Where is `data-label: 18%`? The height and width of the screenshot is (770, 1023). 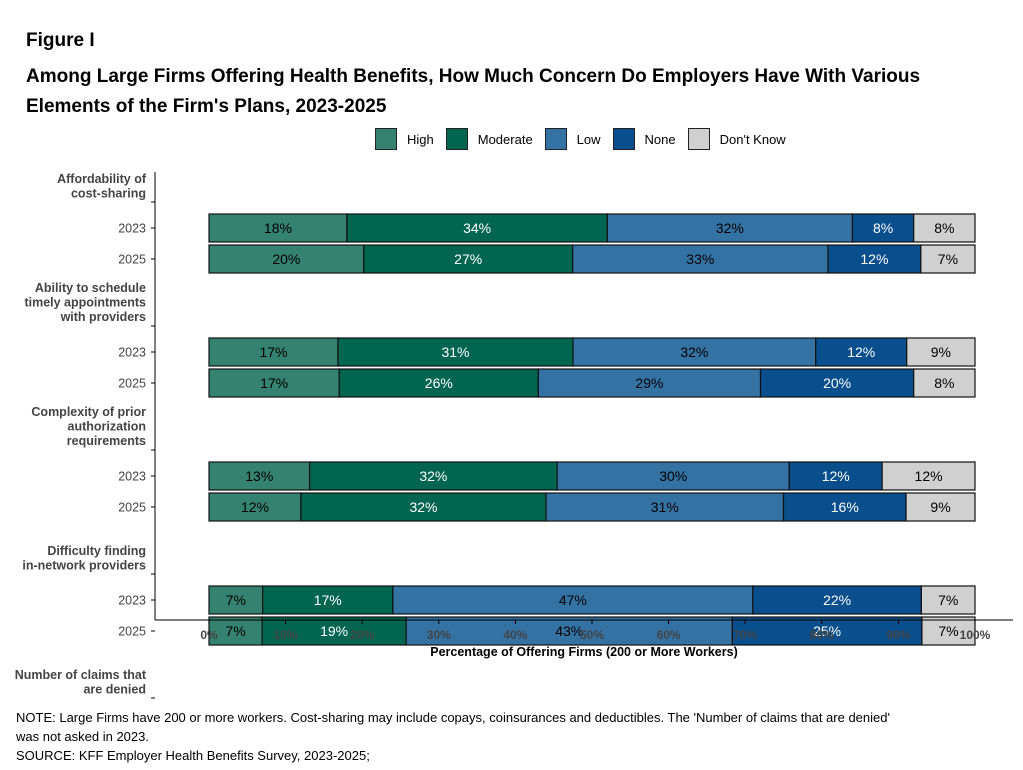
data-label: 18% is located at coordinates (278, 228).